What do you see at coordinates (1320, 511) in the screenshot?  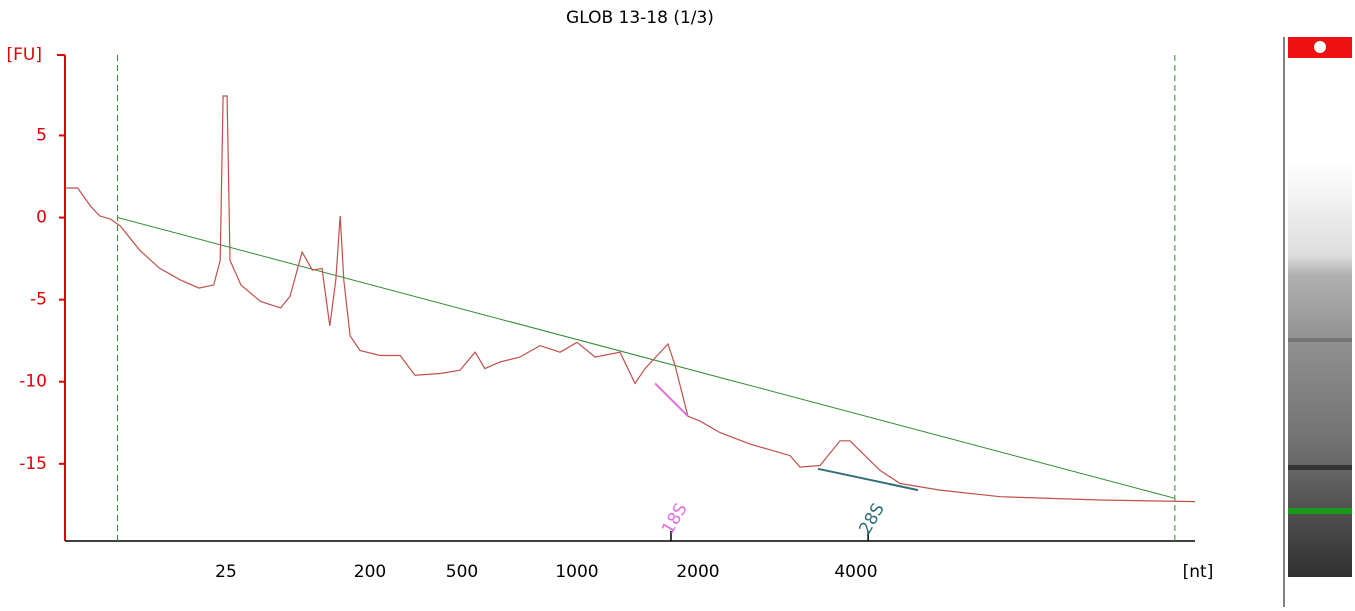 I see `gel-marker-band` at bounding box center [1320, 511].